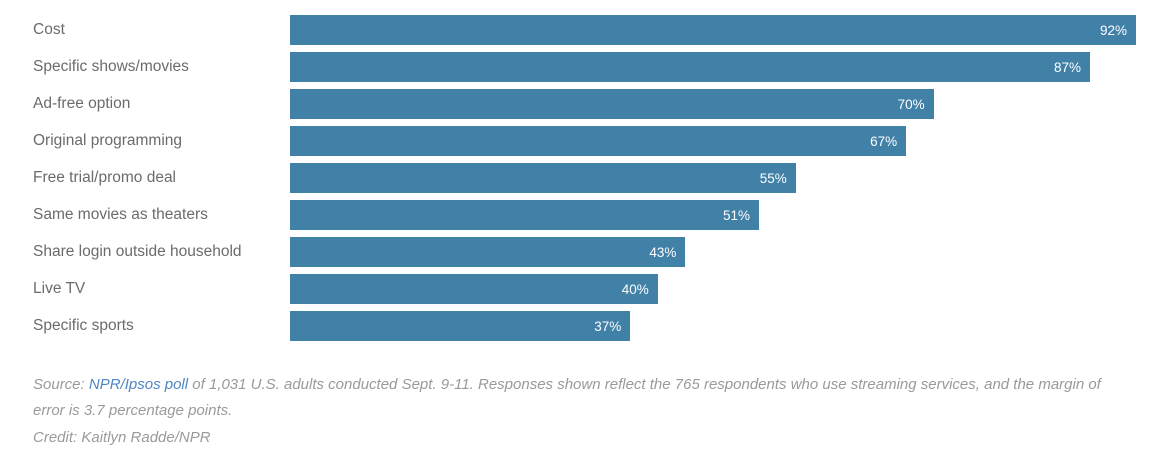  Describe the element at coordinates (120, 214) in the screenshot. I see `category-label: Same movies as theaters` at that location.